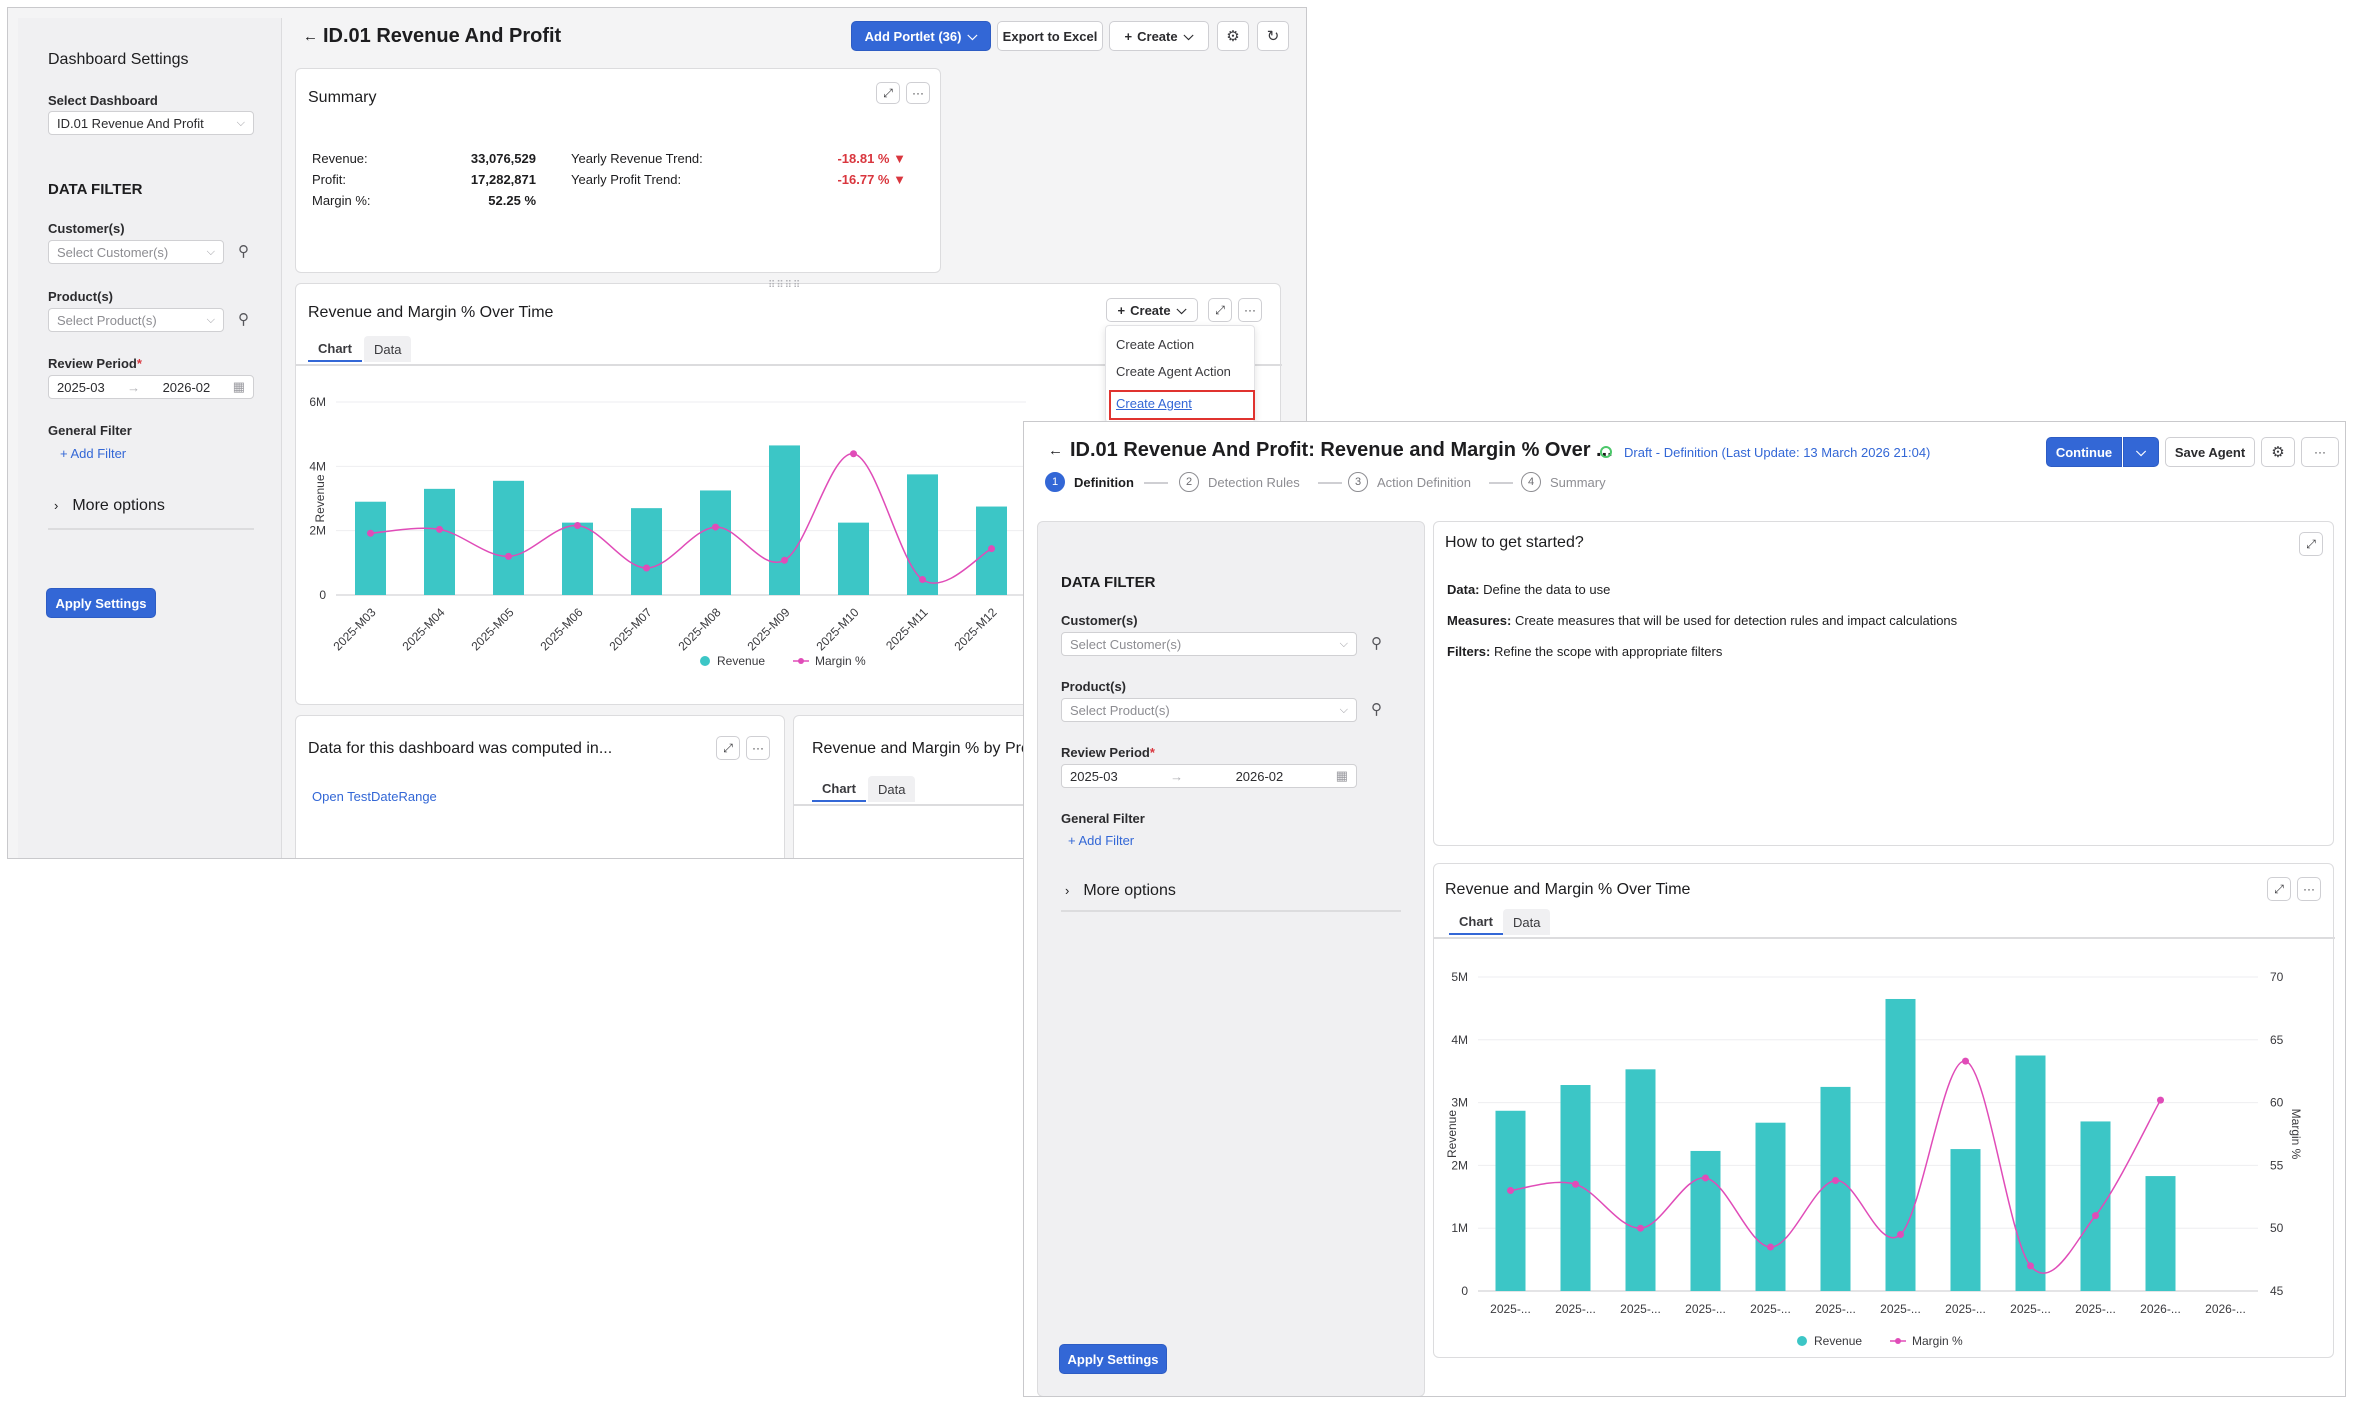  What do you see at coordinates (907, 629) in the screenshot?
I see `x-tick-label: 2025-M11` at bounding box center [907, 629].